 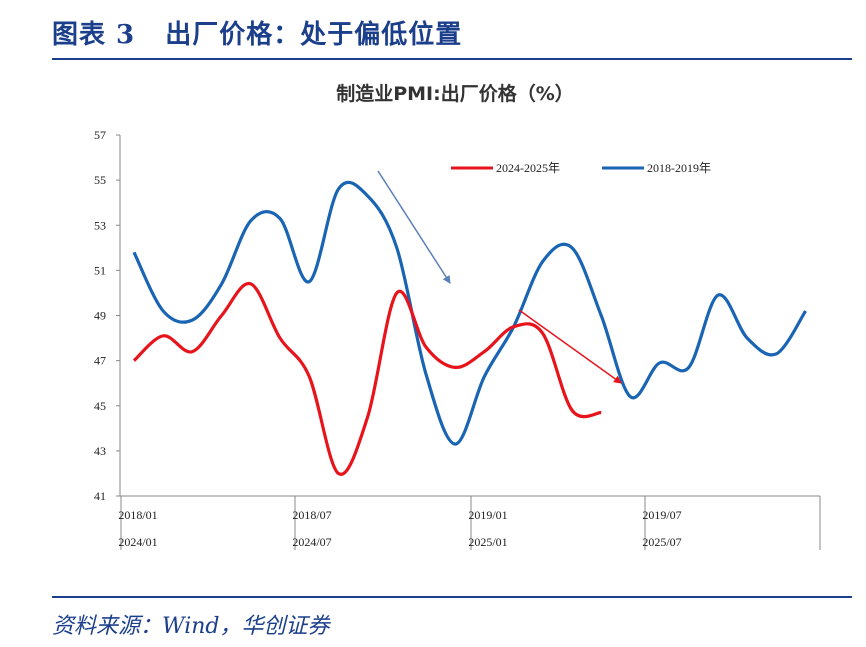 I want to click on y-tick-label: 55, so click(x=100, y=180).